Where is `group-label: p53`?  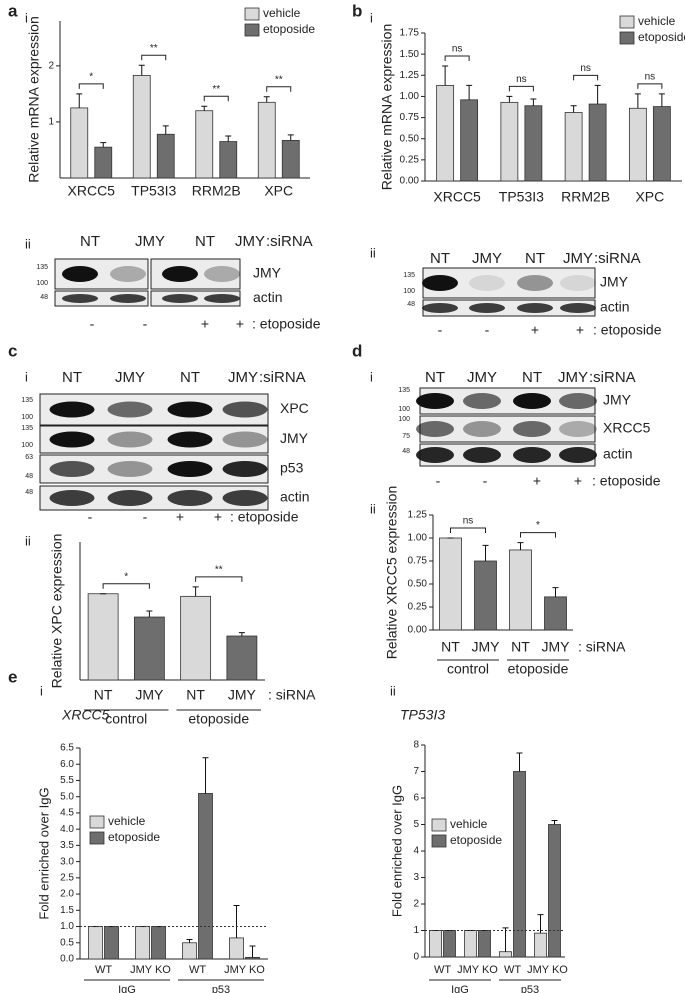 group-label: p53 is located at coordinates (530, 988).